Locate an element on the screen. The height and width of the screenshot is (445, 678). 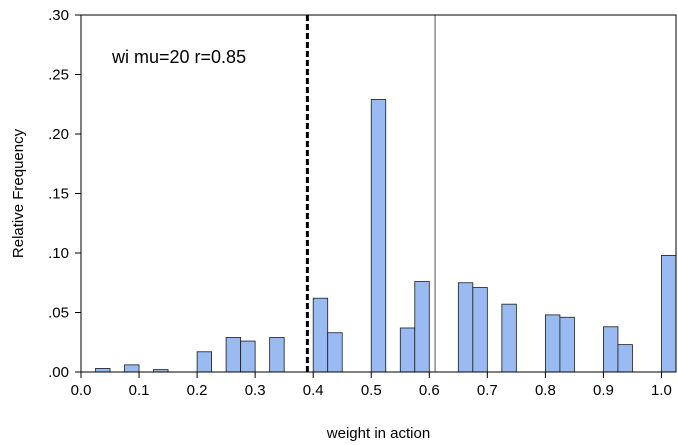
x-tick-label: 0.9 is located at coordinates (603, 390).